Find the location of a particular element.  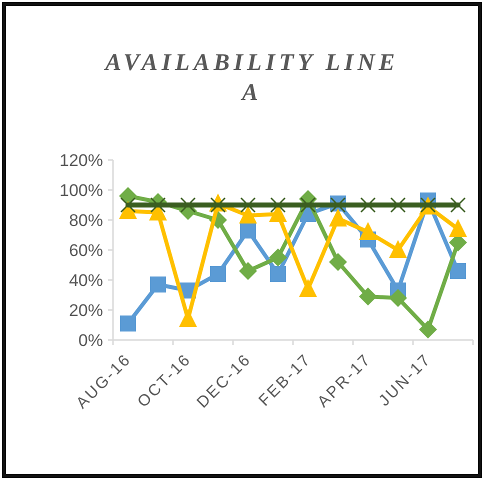

y-tick-label: 20% is located at coordinates (85, 310).